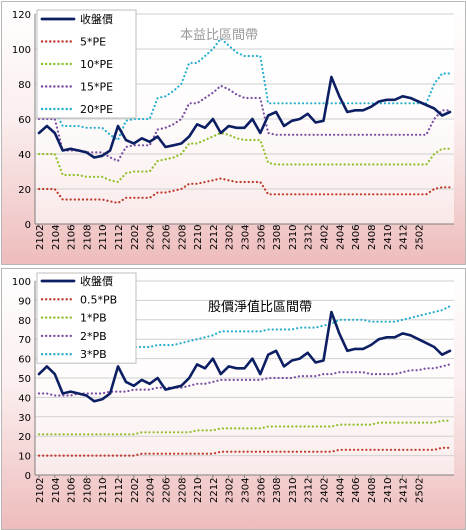 This screenshot has height=530, width=466. I want to click on pb-legend-label: 1*PB, so click(93, 318).